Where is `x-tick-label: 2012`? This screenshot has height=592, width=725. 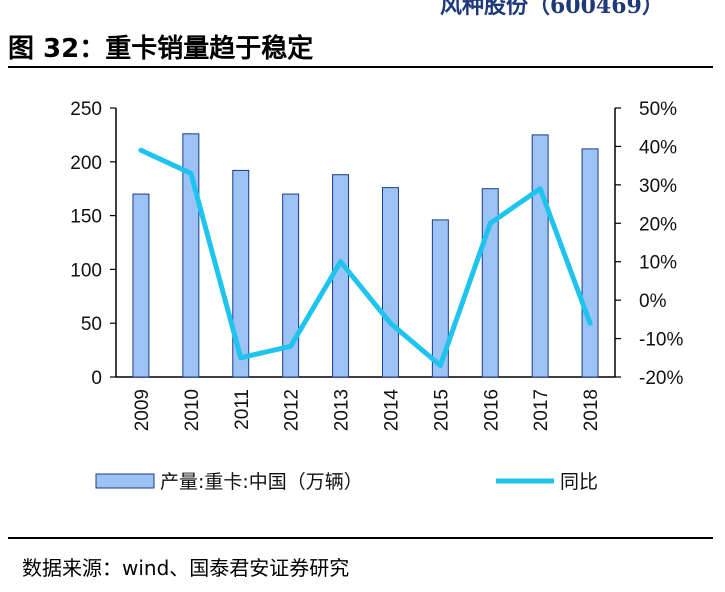
x-tick-label: 2012 is located at coordinates (292, 410).